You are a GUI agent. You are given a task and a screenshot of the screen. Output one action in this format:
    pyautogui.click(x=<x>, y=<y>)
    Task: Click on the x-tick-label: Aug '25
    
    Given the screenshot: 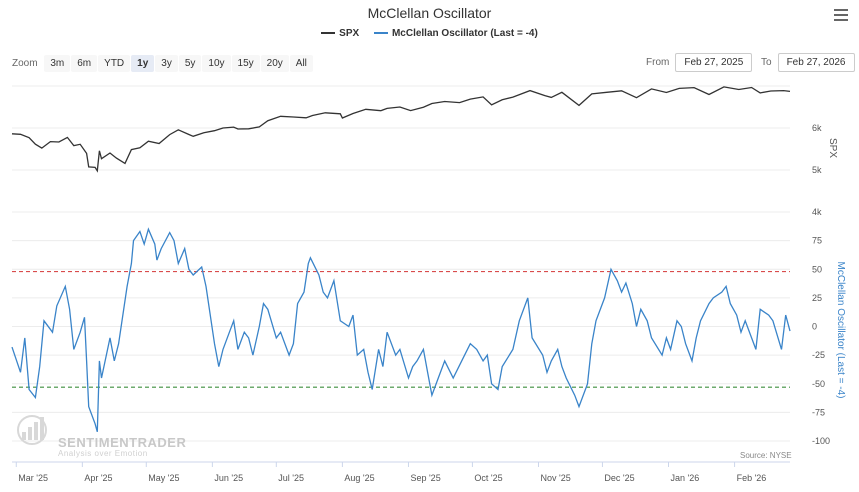 What is the action you would take?
    pyautogui.click(x=359, y=478)
    